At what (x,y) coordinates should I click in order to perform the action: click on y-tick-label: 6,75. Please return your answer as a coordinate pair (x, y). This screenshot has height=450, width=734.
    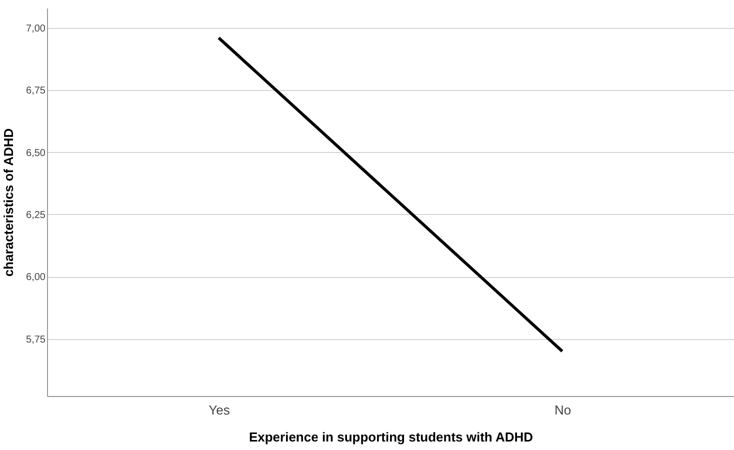
    Looking at the image, I should click on (36, 91).